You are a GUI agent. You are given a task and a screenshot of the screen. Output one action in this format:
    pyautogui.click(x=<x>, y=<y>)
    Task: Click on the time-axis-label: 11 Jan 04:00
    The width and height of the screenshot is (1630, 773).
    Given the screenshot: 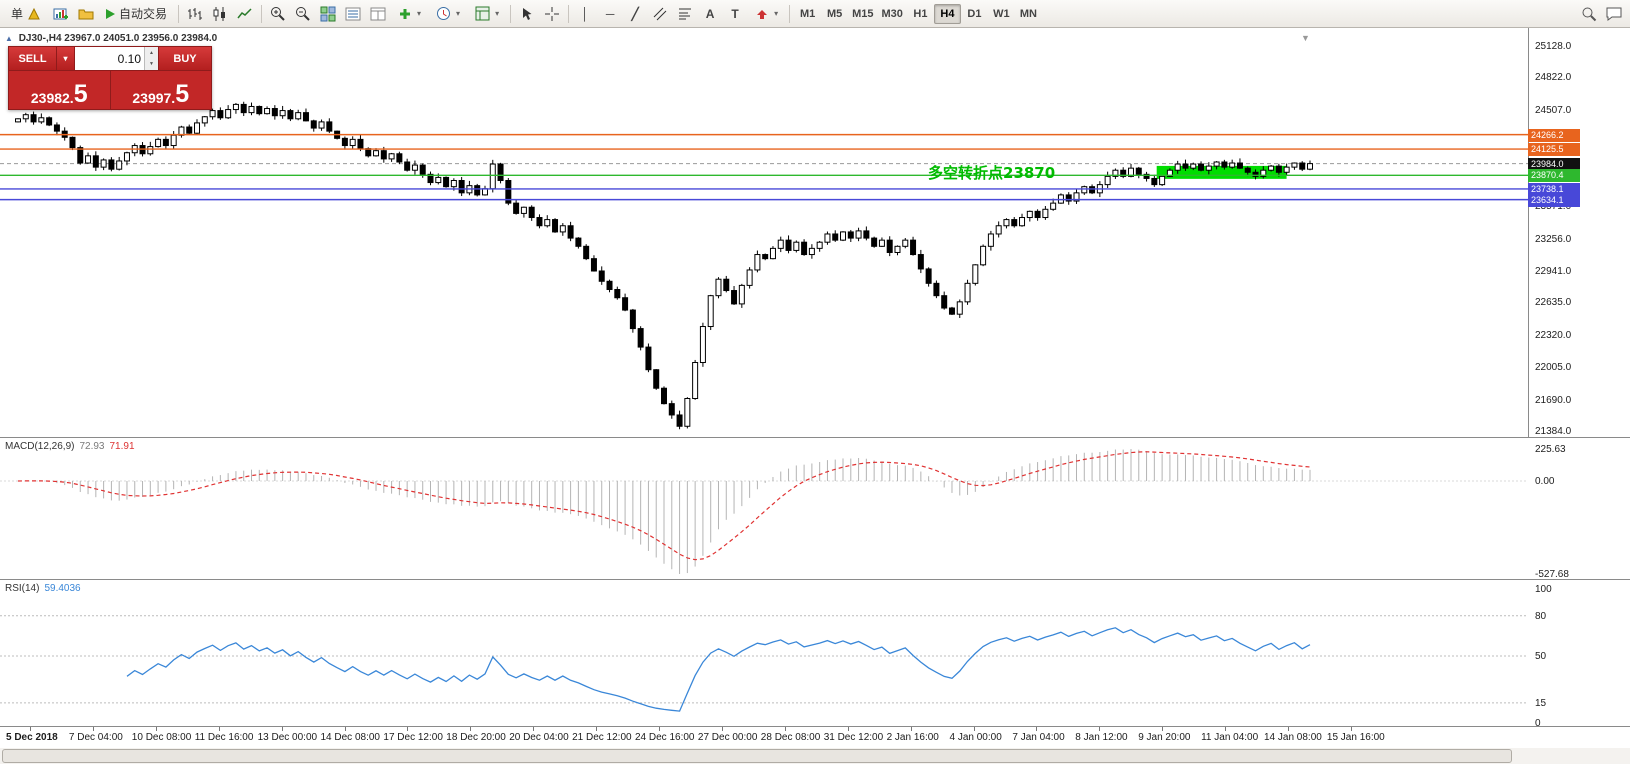 What is the action you would take?
    pyautogui.click(x=1230, y=737)
    